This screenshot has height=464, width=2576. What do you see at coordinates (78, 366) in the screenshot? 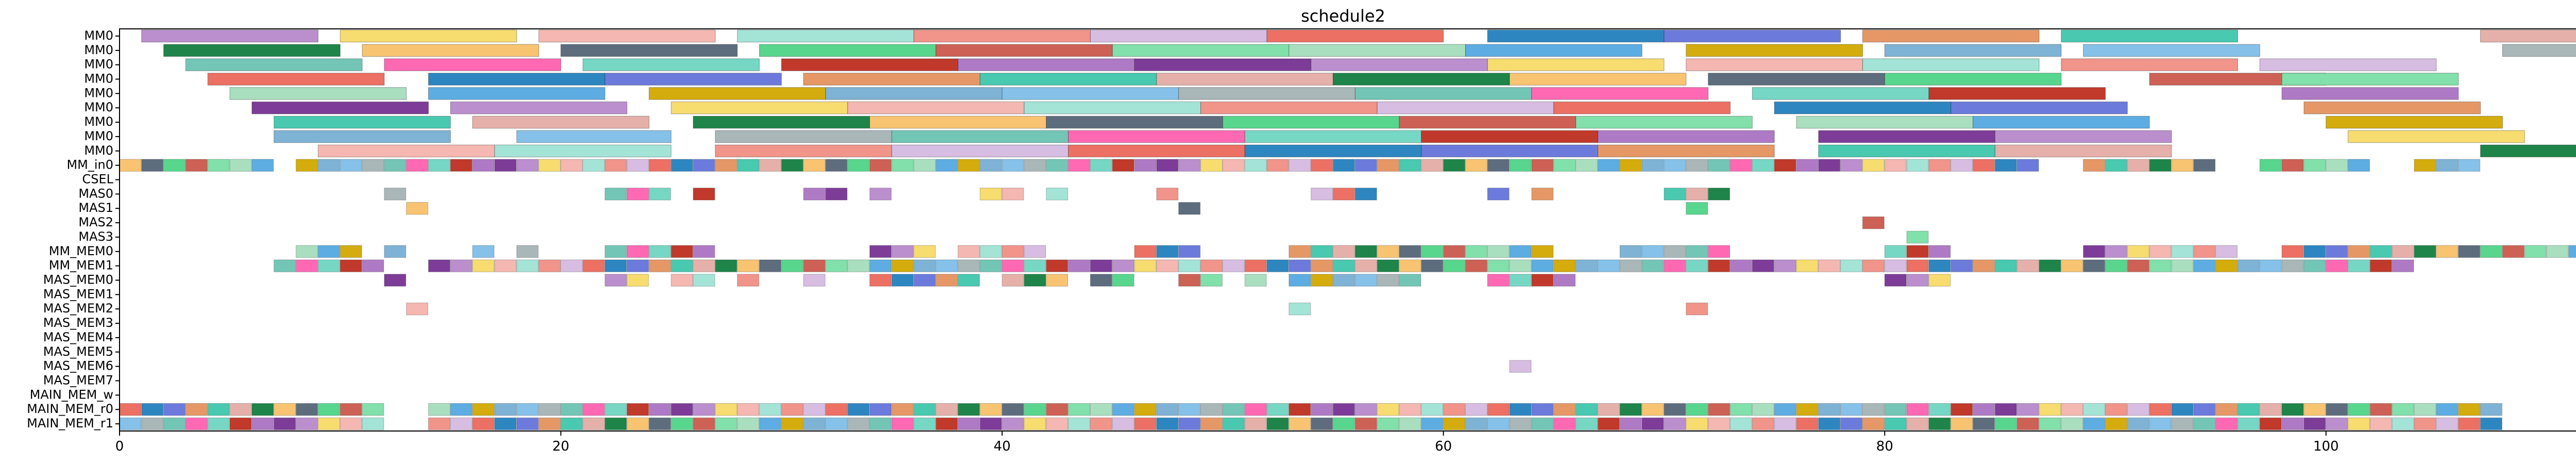
I see `y-tick-label: MAS_MEM6` at bounding box center [78, 366].